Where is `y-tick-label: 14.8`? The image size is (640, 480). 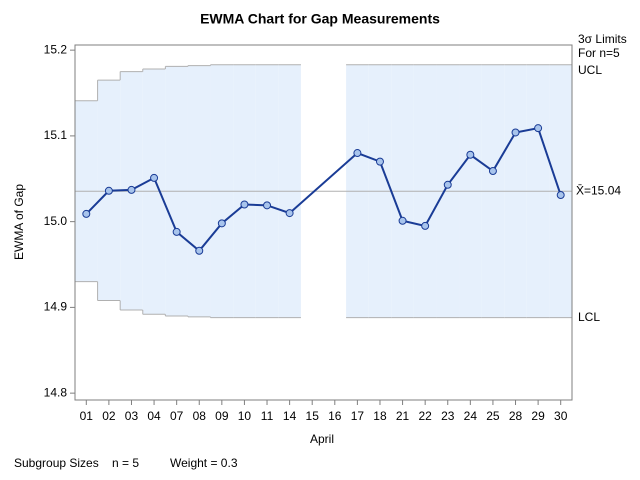
y-tick-label: 14.8 is located at coordinates (56, 392).